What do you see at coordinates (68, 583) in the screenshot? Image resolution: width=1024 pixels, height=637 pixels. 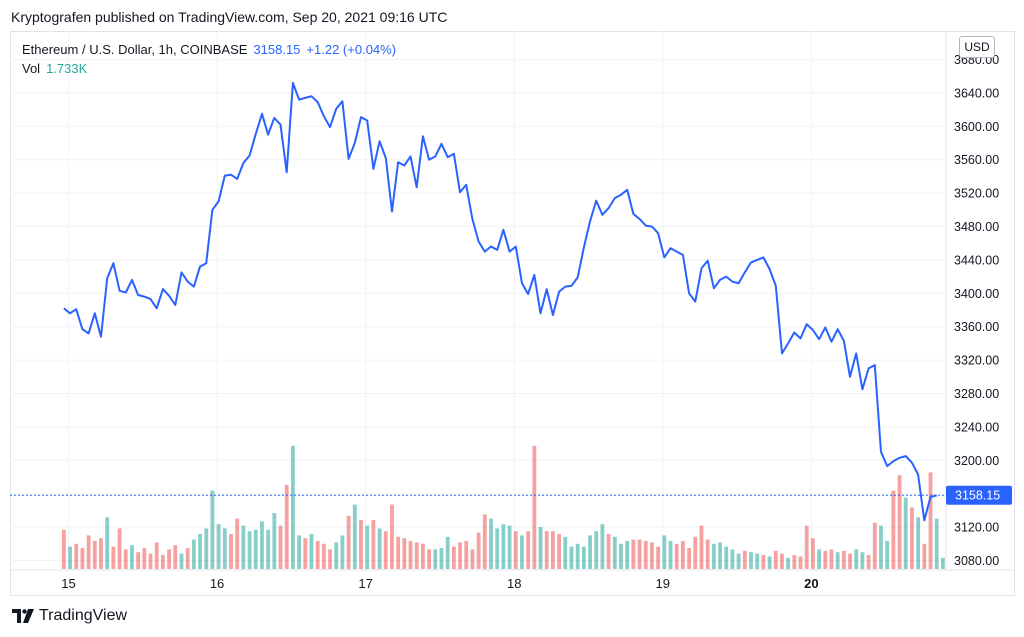 I see `time-tick-label: 15` at bounding box center [68, 583].